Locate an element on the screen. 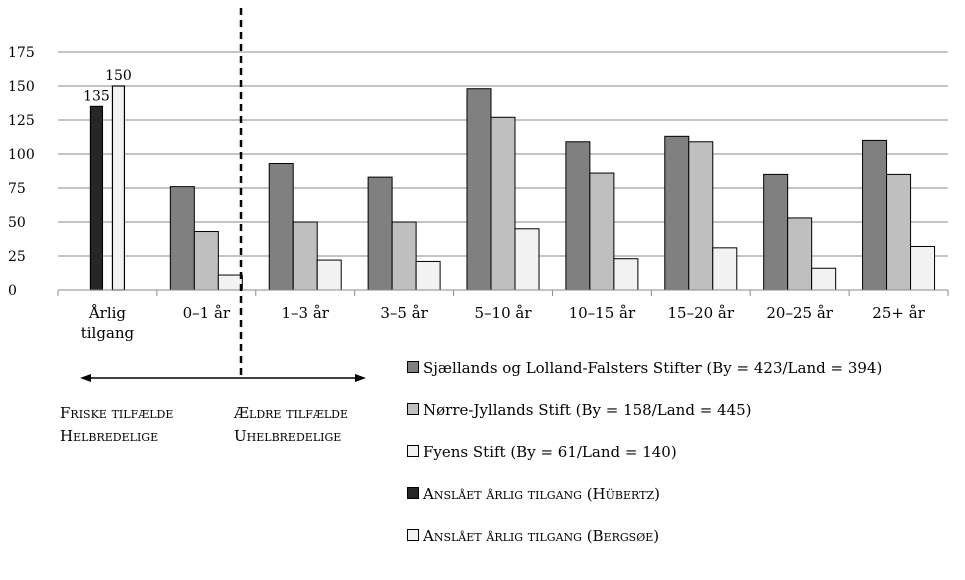 Image resolution: width=965 pixels, height=580 pixels. annotation-old-cases: Ældre tilfælde Uhelbredelige is located at coordinates (291, 425).